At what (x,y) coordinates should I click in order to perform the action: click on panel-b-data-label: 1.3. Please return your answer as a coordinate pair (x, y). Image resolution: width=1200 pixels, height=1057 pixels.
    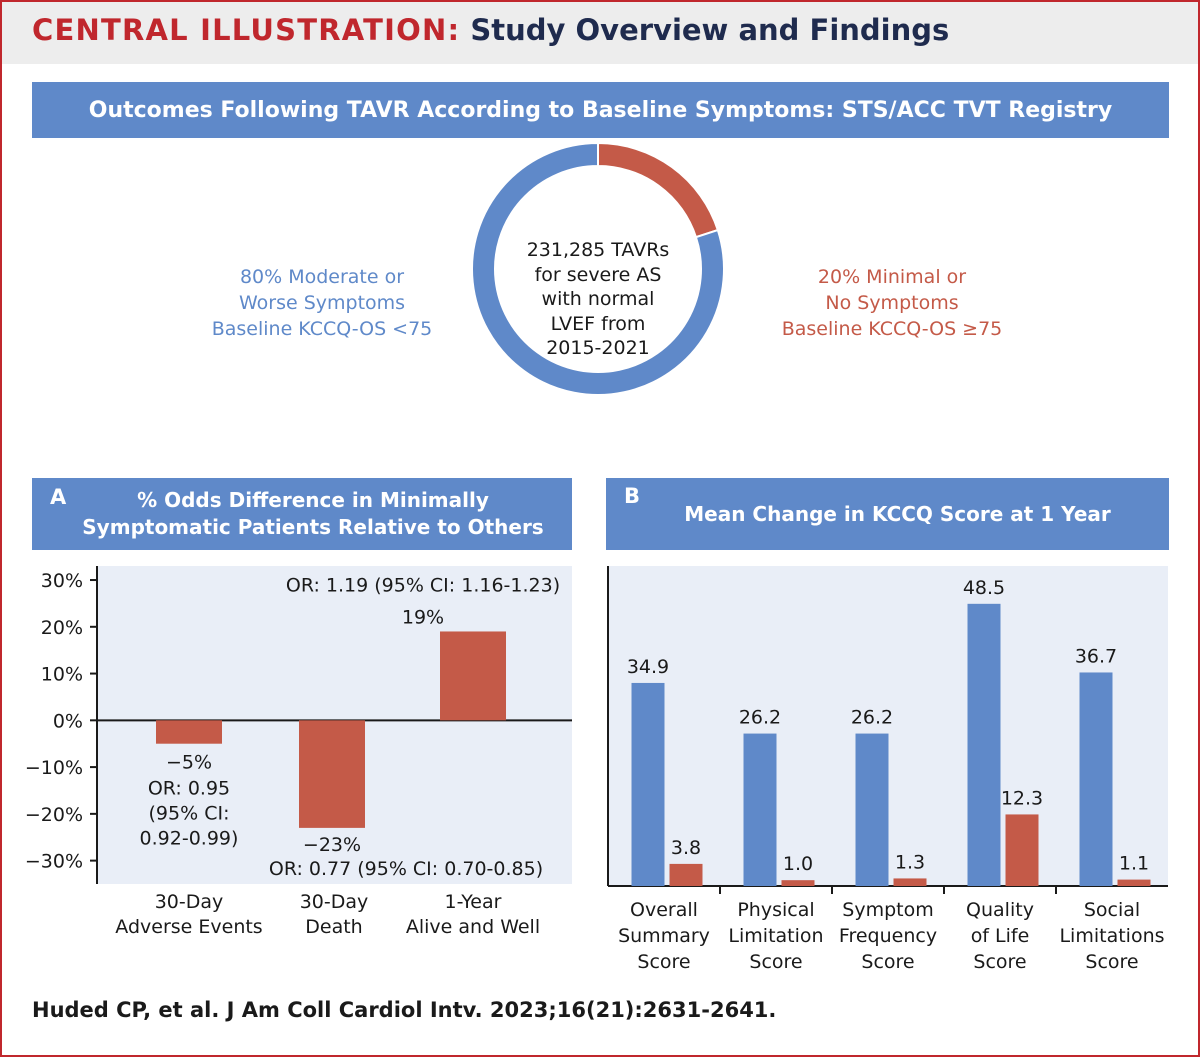
    Looking at the image, I should click on (910, 862).